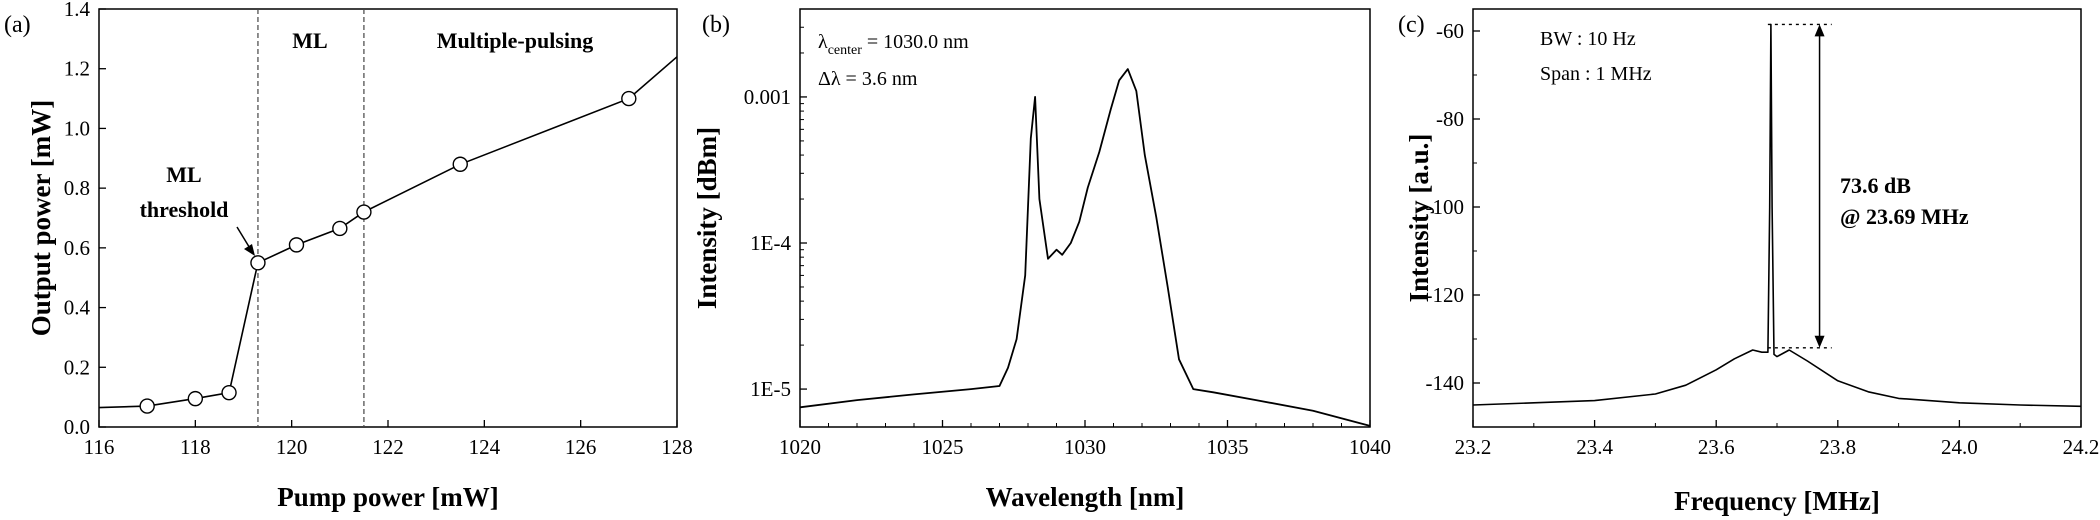  What do you see at coordinates (1085, 447) in the screenshot?
I see `x-tick-label-b: 1030` at bounding box center [1085, 447].